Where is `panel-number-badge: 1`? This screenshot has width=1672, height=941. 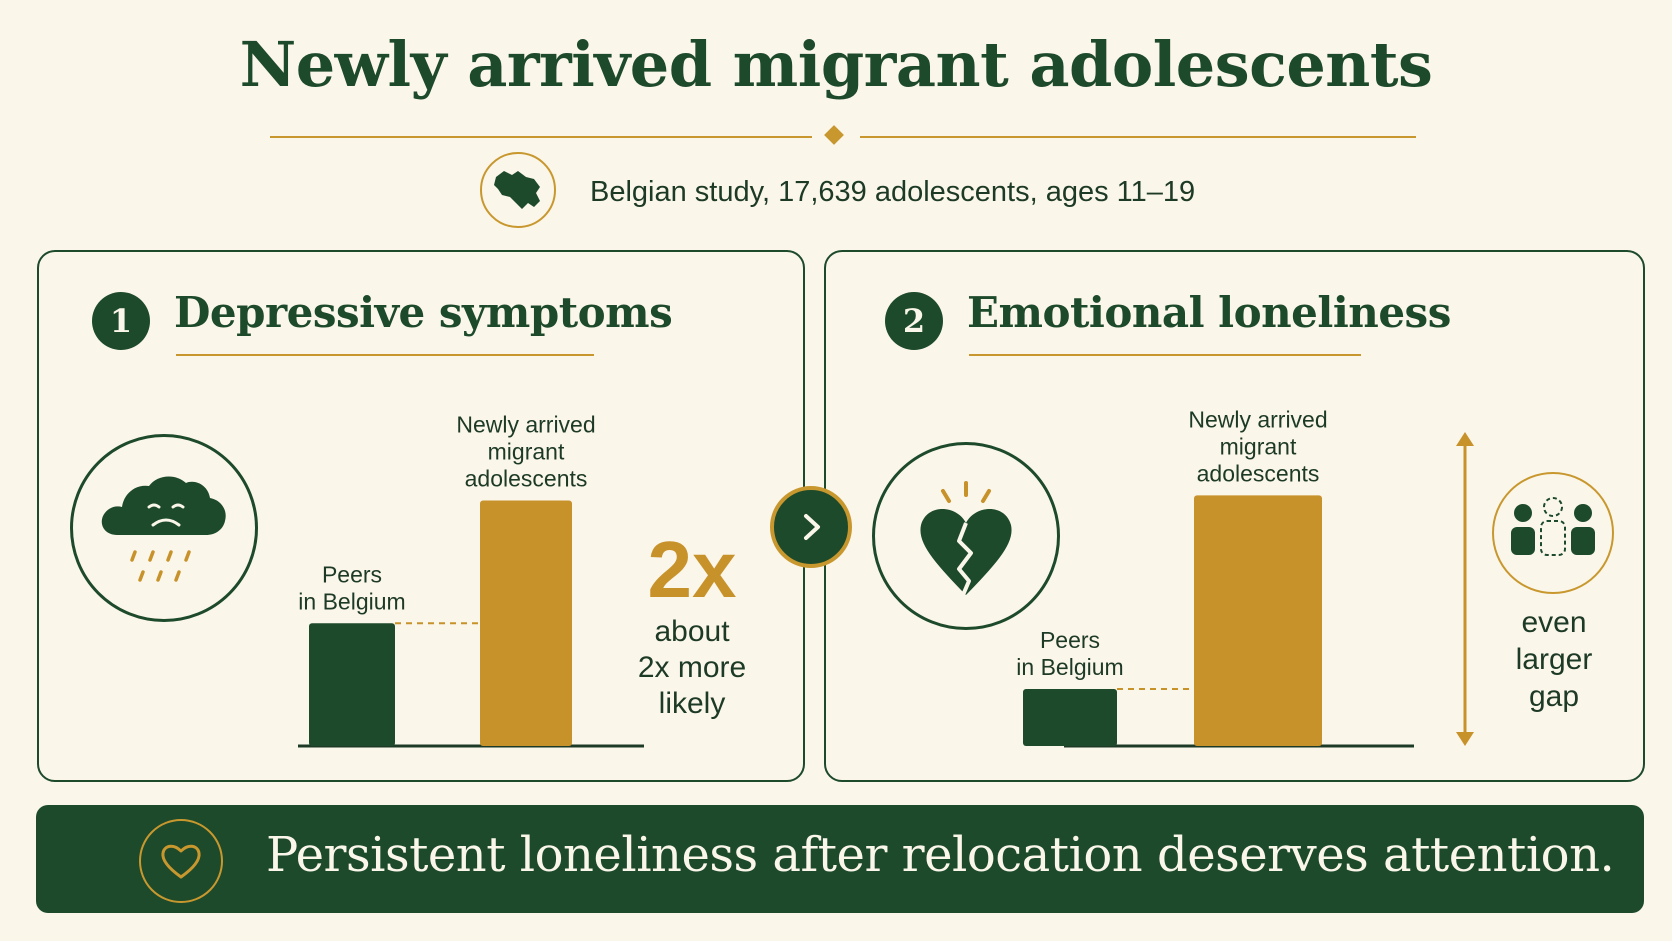
panel-number-badge: 1 is located at coordinates (121, 321).